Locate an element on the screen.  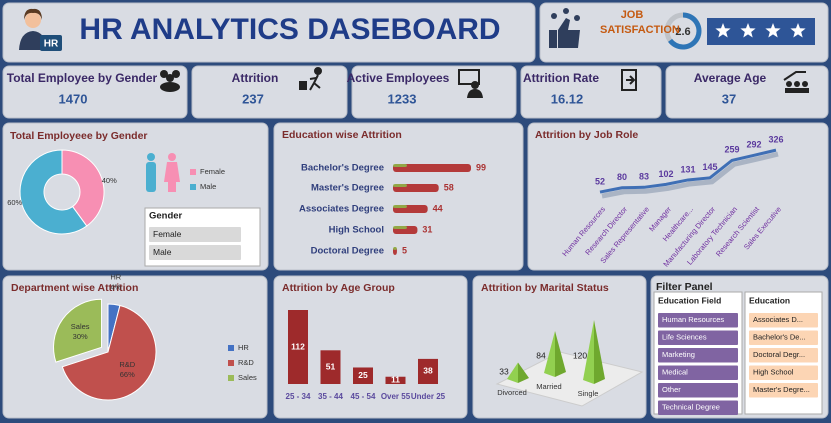
y-tick-label: High School is located at coordinates (356, 230).